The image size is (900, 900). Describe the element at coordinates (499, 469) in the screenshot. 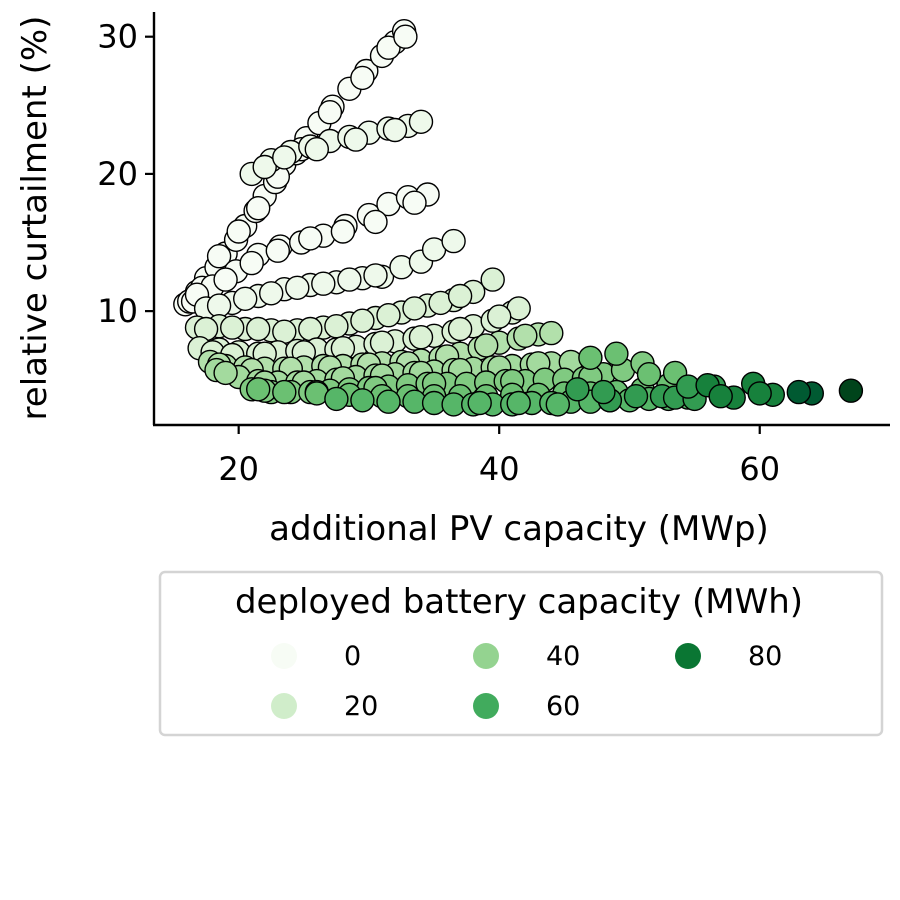

I see `x-tick-label: 40` at that location.